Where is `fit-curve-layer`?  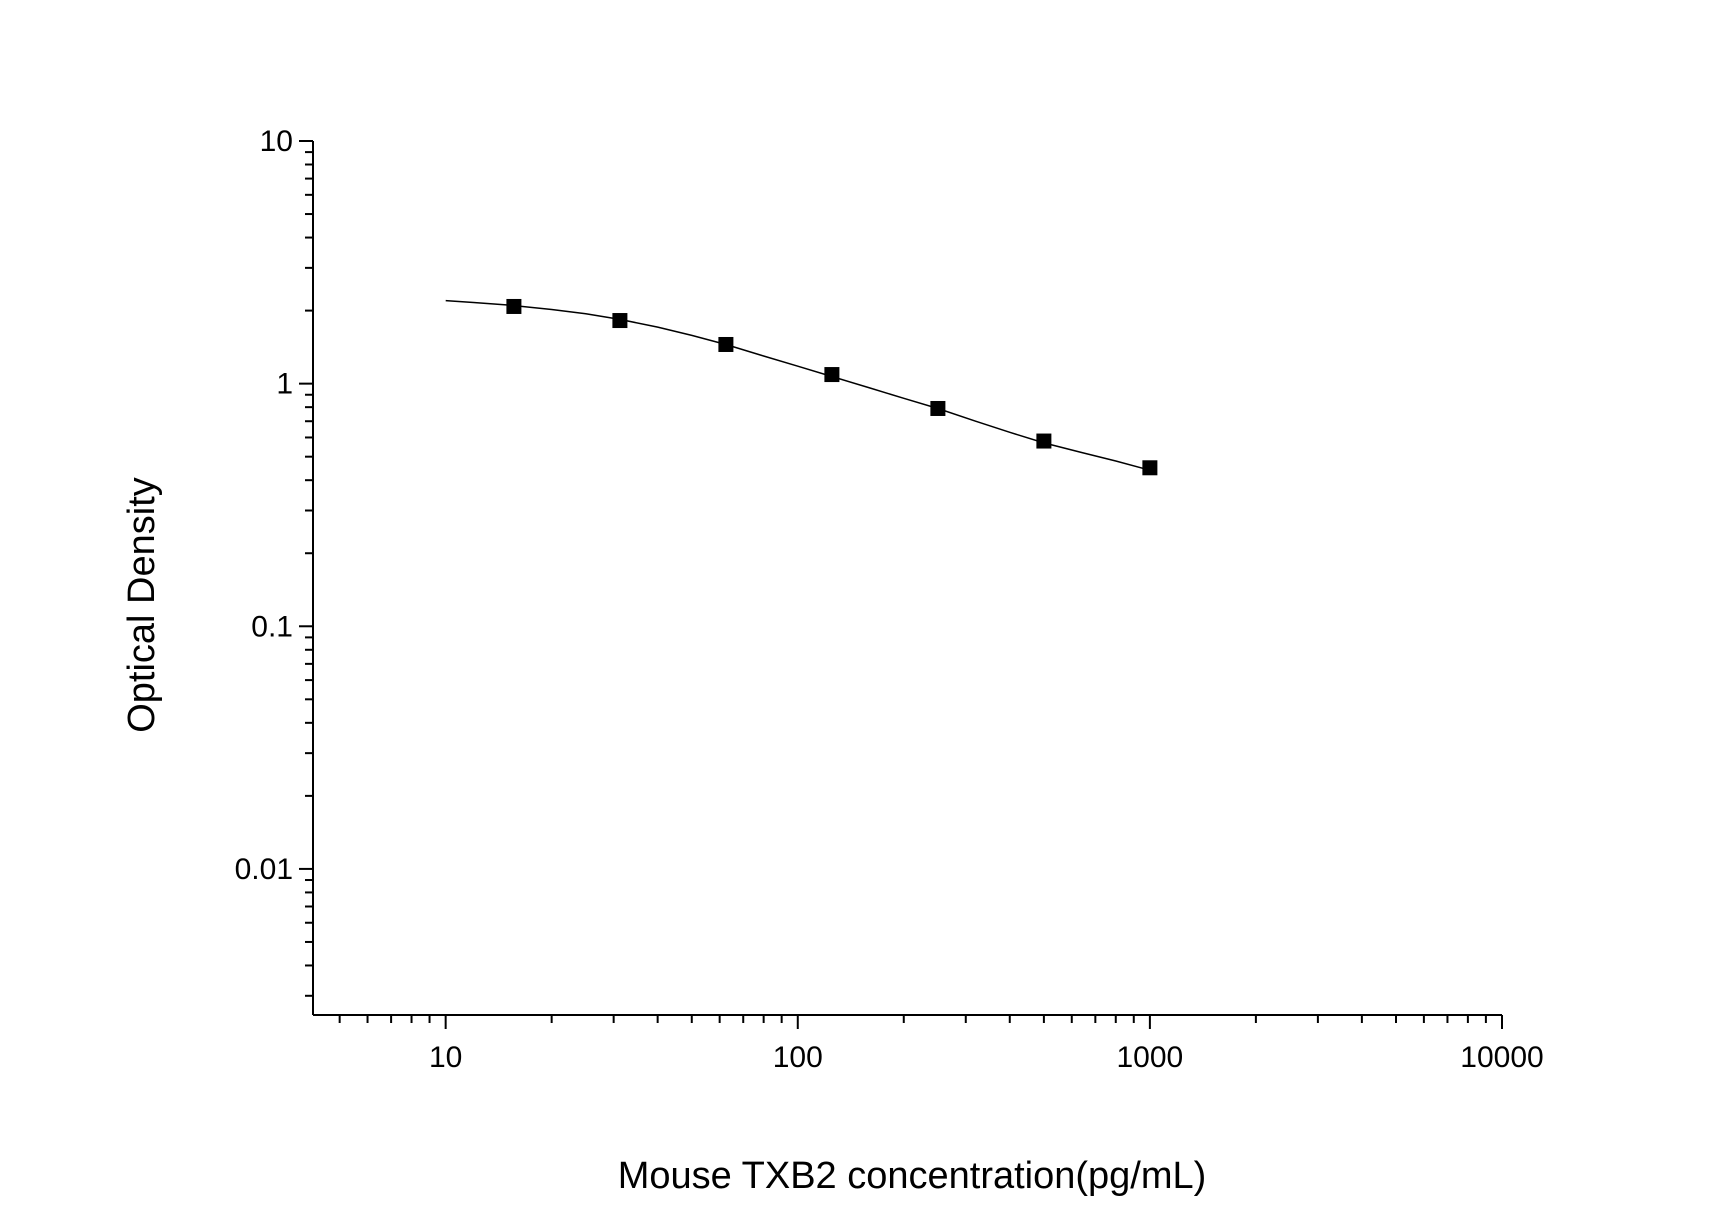 fit-curve-layer is located at coordinates (798, 385).